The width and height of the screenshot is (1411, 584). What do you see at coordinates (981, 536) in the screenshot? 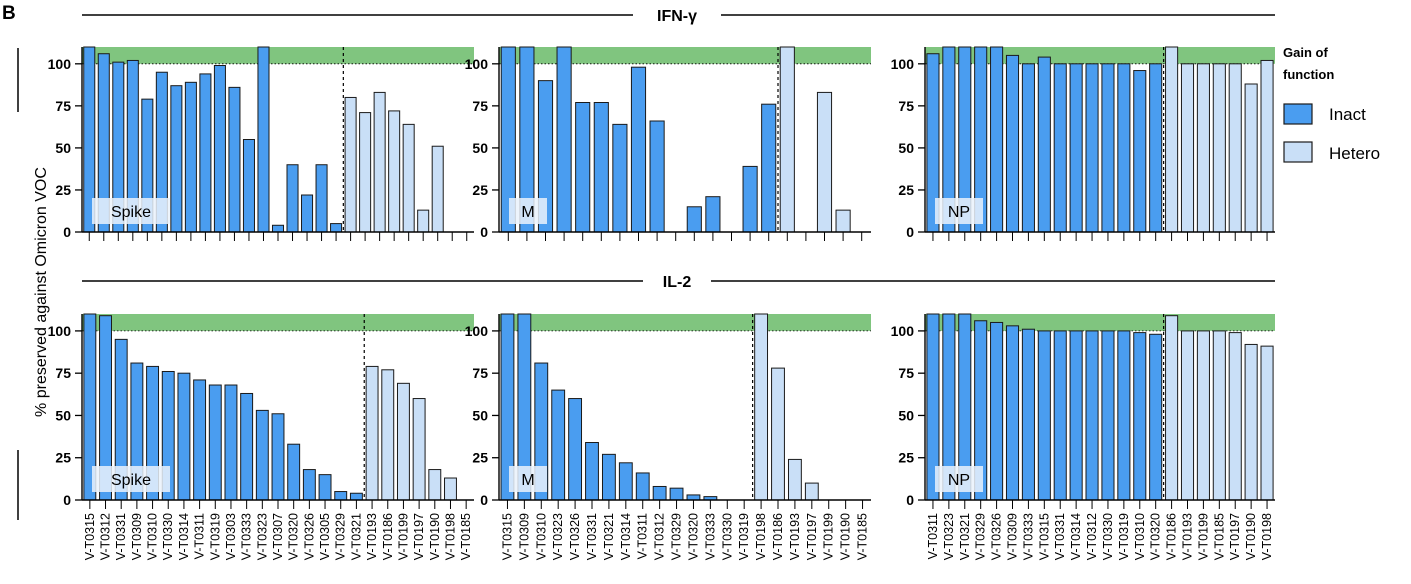
I see `x-tick-label: V-T0329` at bounding box center [981, 536].